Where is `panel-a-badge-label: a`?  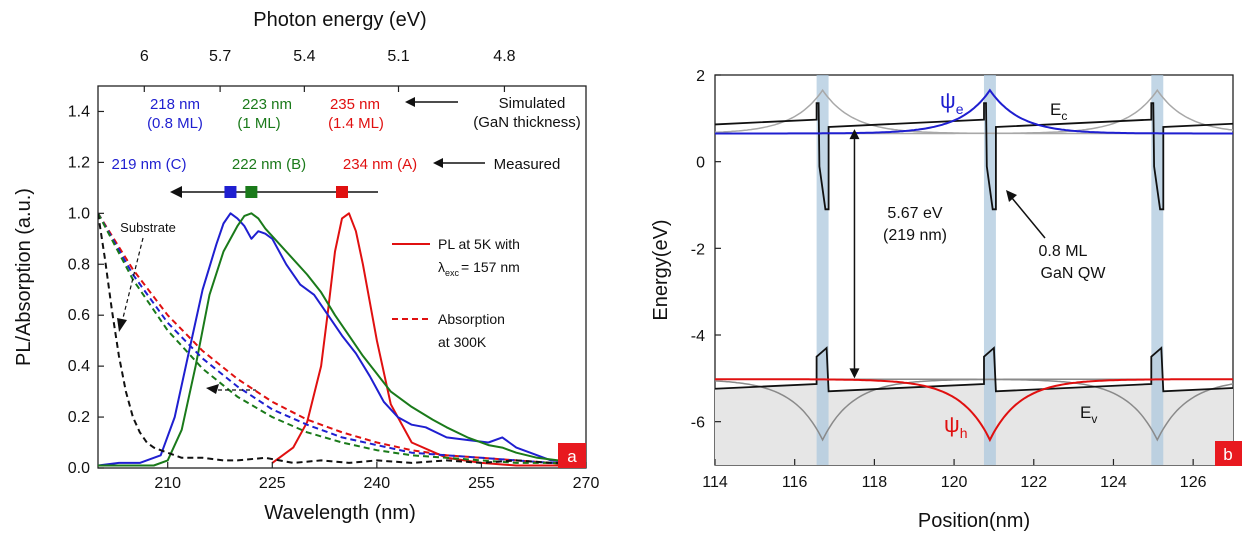 panel-a-badge-label: a is located at coordinates (572, 456).